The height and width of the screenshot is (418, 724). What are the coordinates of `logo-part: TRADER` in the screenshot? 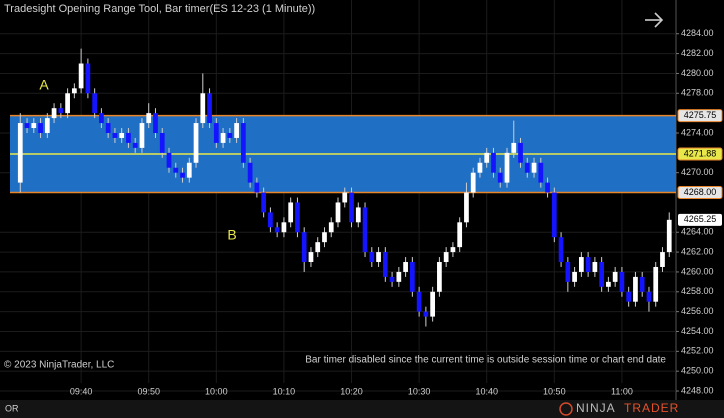 It's located at (651, 408).